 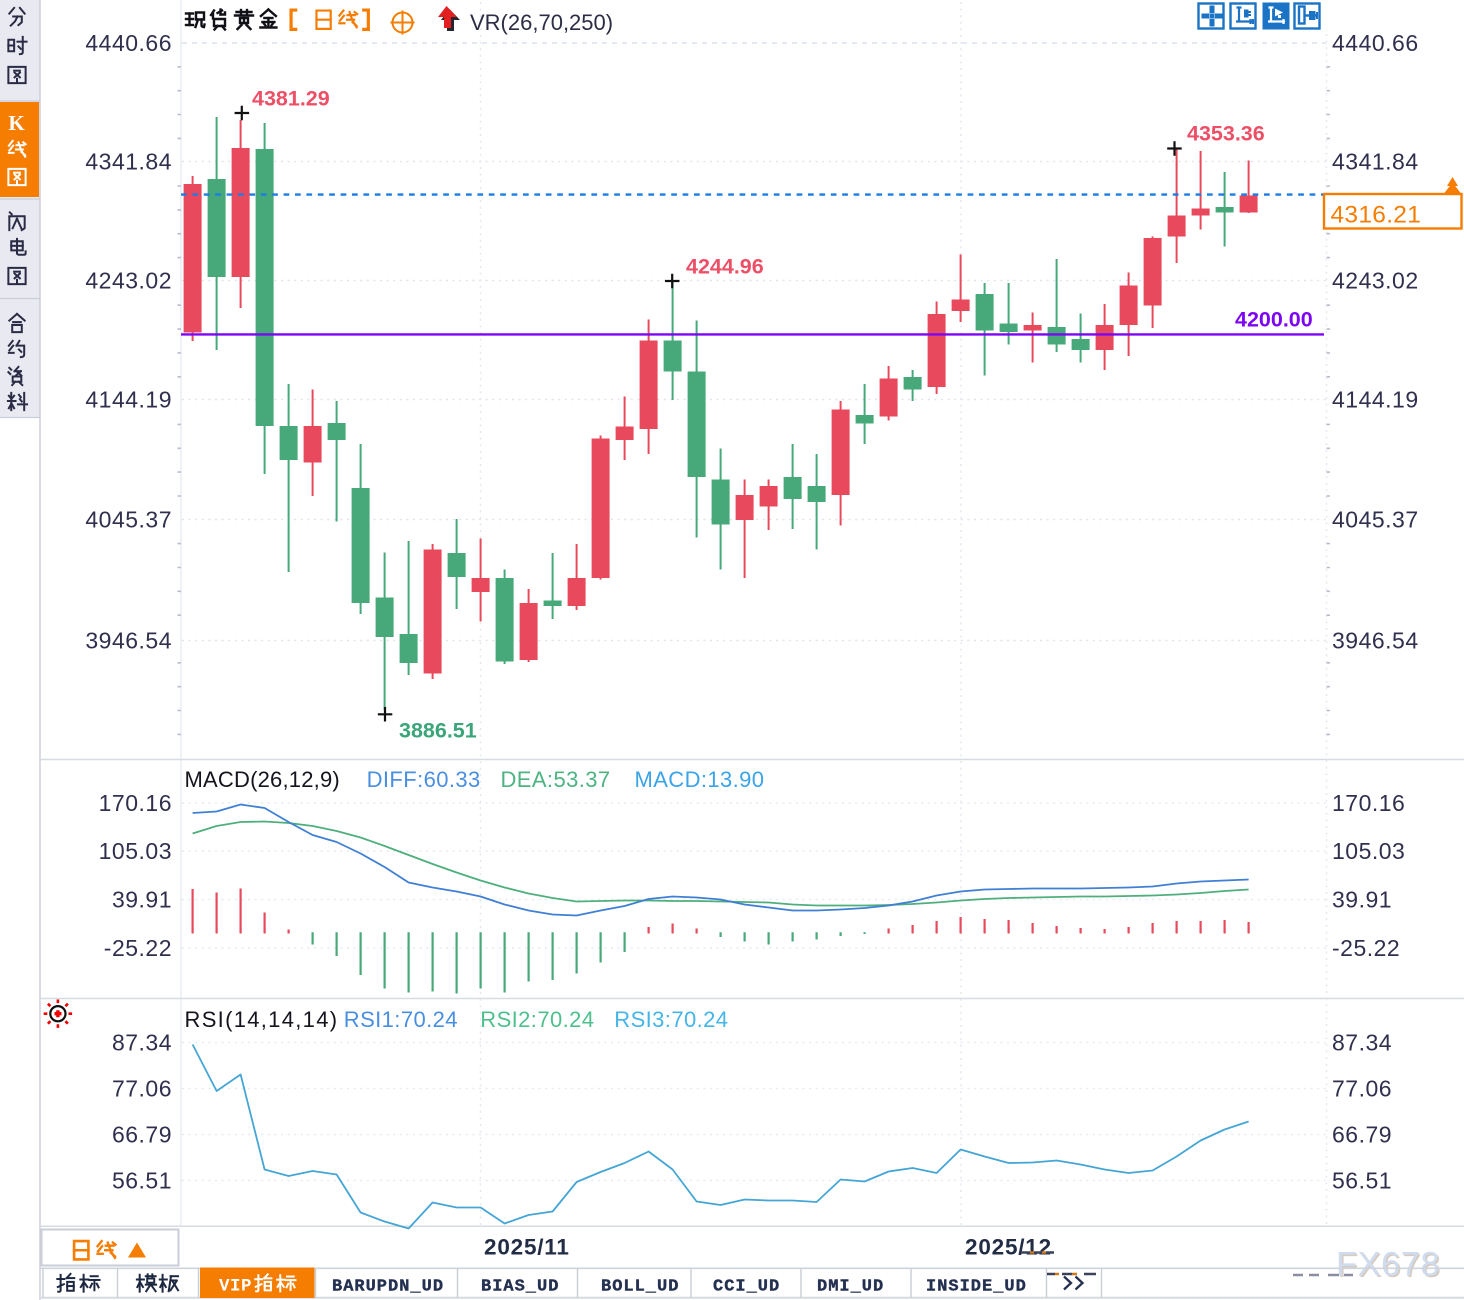 I want to click on svg-text: 4200.00, so click(x=1274, y=320).